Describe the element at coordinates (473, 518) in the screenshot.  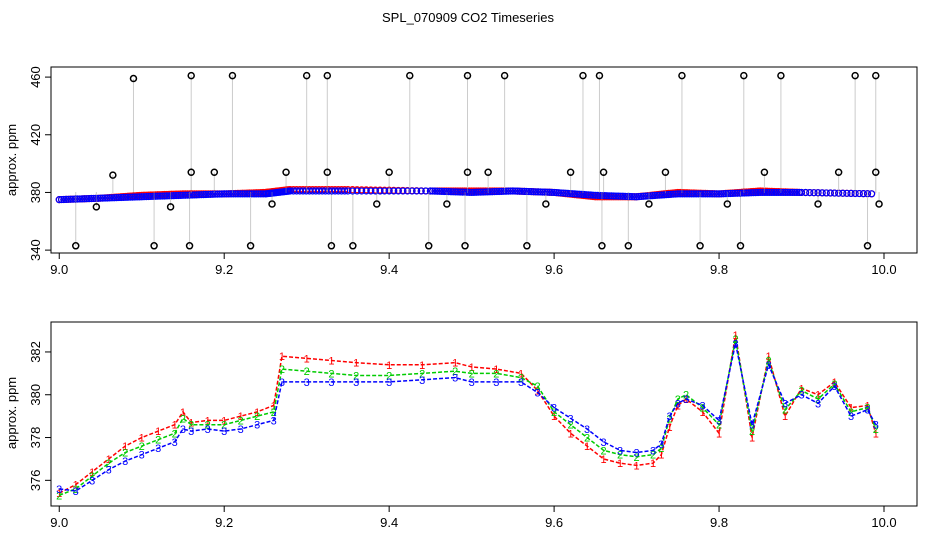
I see `bottom-x-axis: 9.0 9.2 9.4 9.6 9.8 10.0` at that location.